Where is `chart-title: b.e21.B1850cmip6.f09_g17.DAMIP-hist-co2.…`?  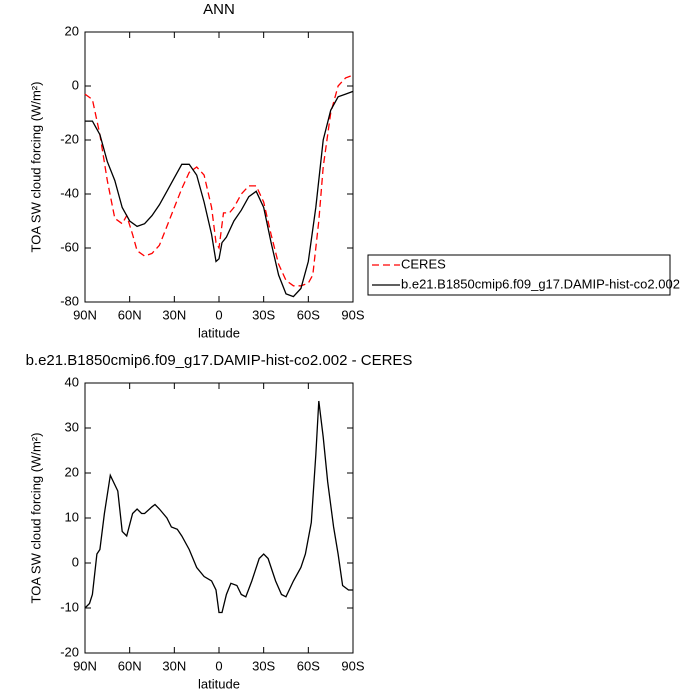 chart-title: b.e21.B1850cmip6.f09_g17.DAMIP-hist-co2.… is located at coordinates (219, 360).